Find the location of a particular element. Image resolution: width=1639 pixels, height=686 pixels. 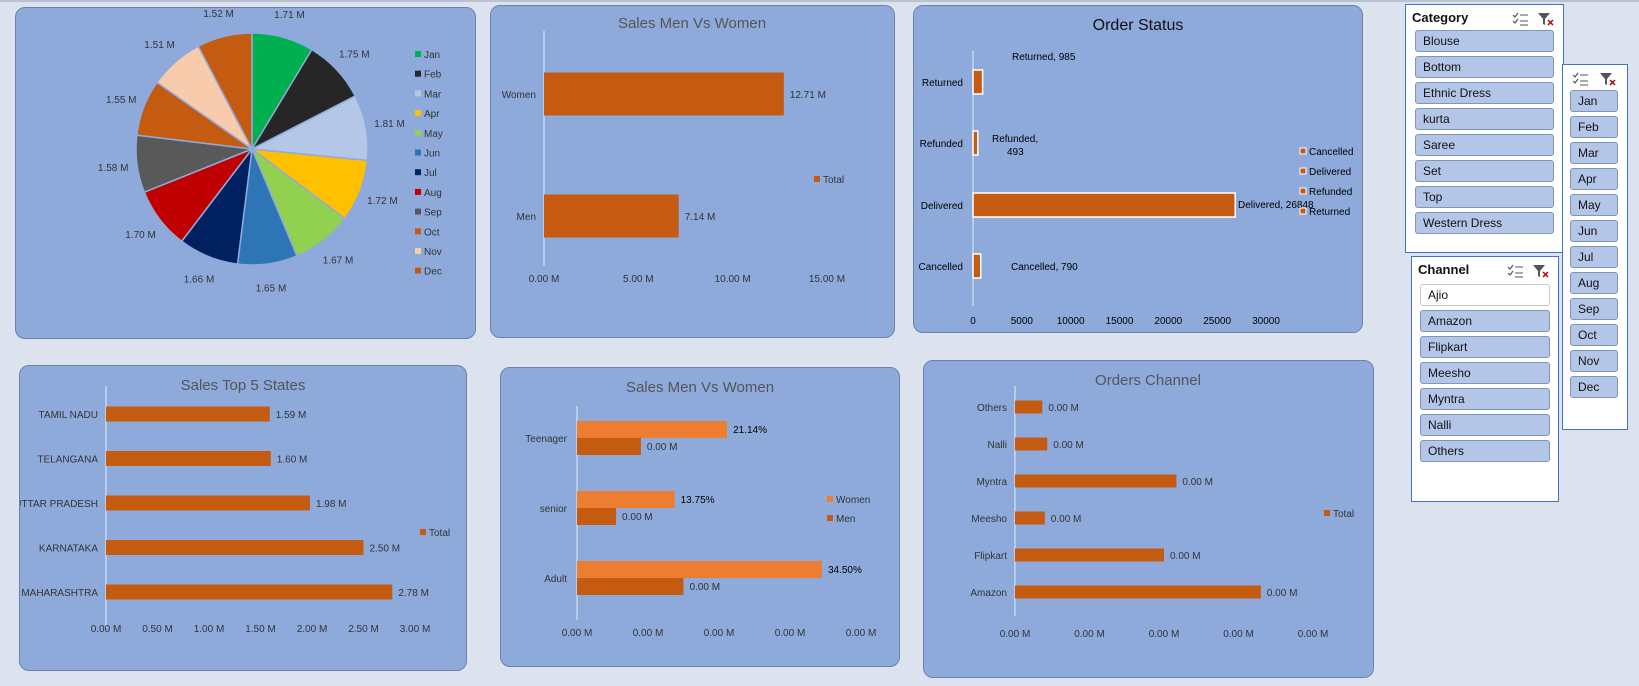

category-item-ethnic-dress: Ethnic Dress is located at coordinates (1484, 93).